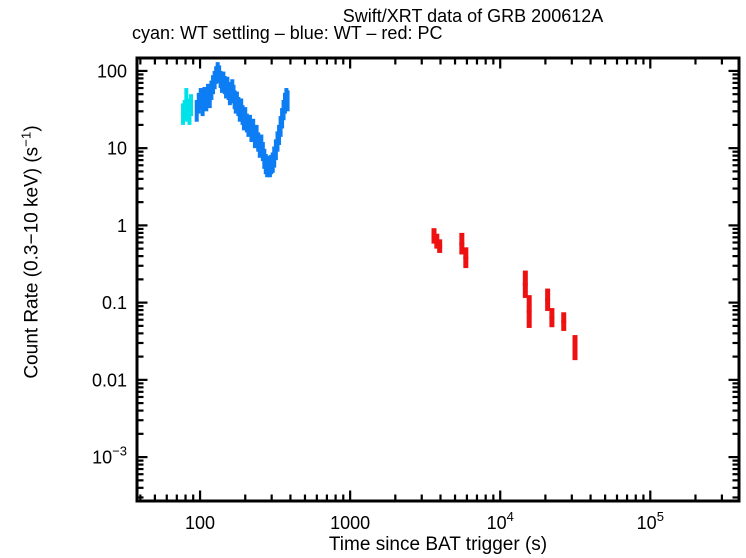 The width and height of the screenshot is (746, 558). I want to click on y-tick-label: 0.01, so click(109, 380).